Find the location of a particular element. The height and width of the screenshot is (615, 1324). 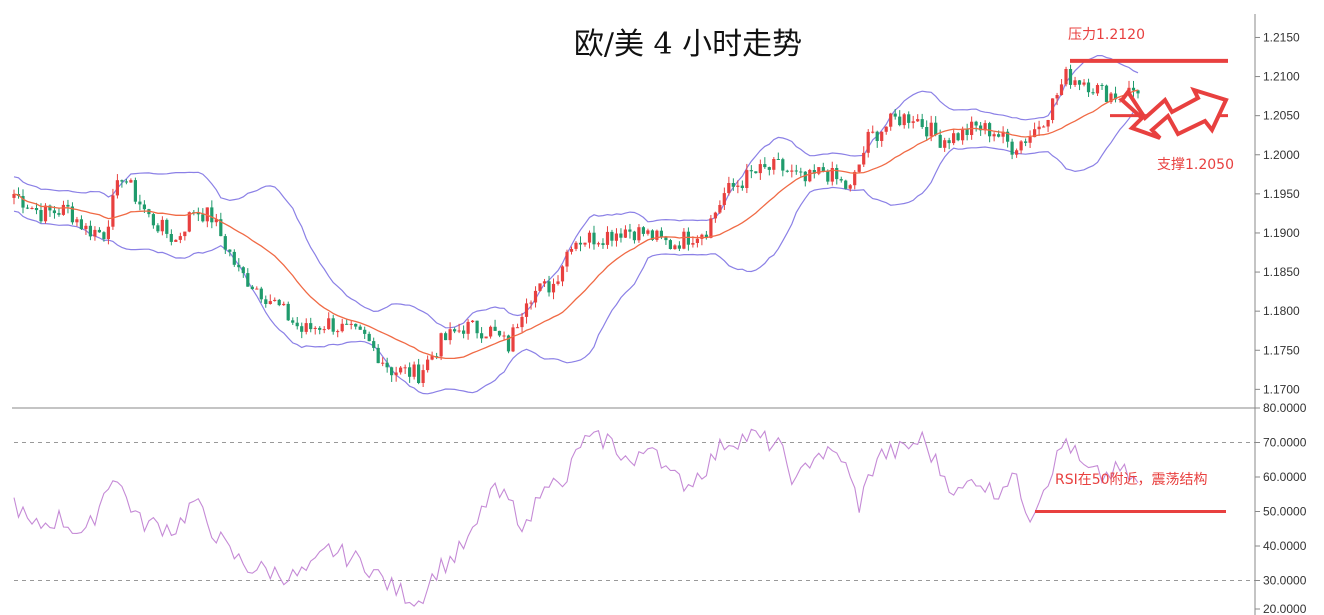

price-tick-label: 1.2100 is located at coordinates (1281, 77).